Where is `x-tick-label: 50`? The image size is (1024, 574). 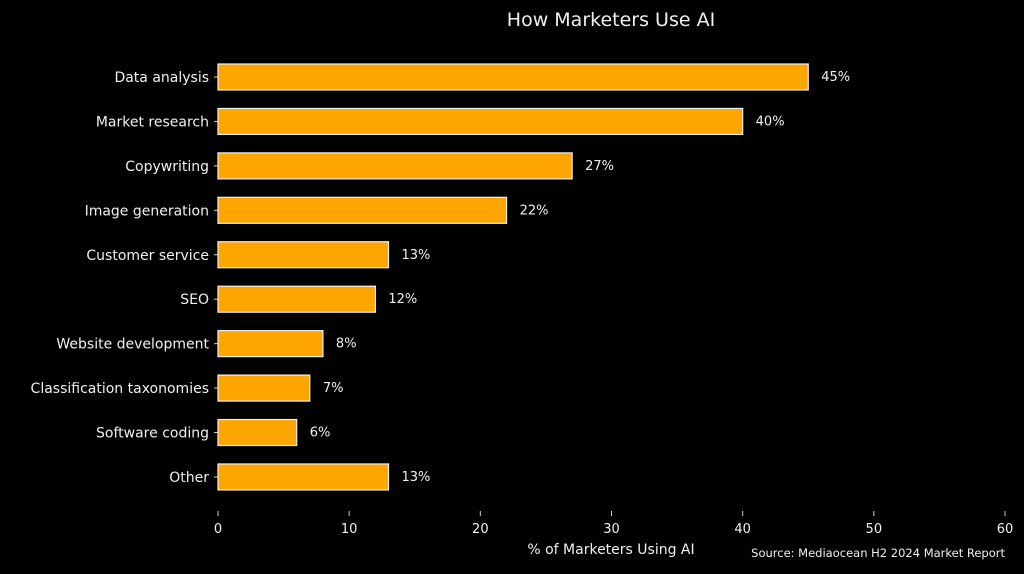 x-tick-label: 50 is located at coordinates (874, 529).